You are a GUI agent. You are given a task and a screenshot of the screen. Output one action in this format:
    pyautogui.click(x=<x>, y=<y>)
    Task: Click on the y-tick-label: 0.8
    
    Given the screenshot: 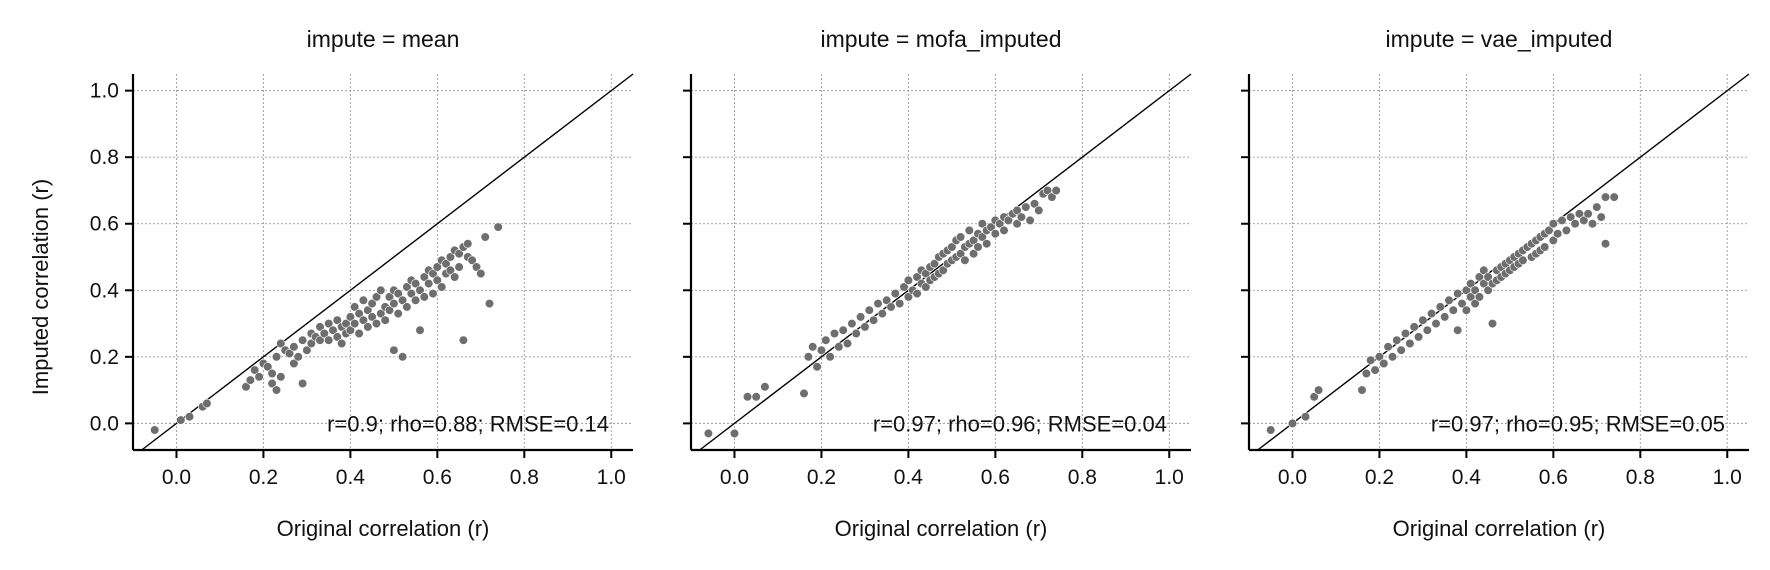 What is the action you would take?
    pyautogui.click(x=104, y=157)
    